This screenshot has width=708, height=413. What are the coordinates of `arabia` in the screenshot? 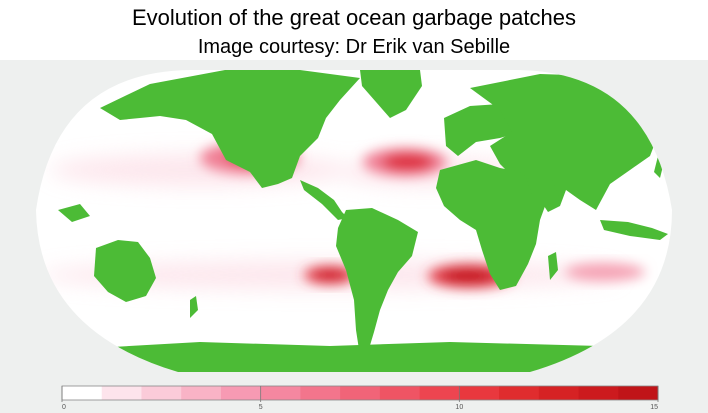 It's located at (543, 192).